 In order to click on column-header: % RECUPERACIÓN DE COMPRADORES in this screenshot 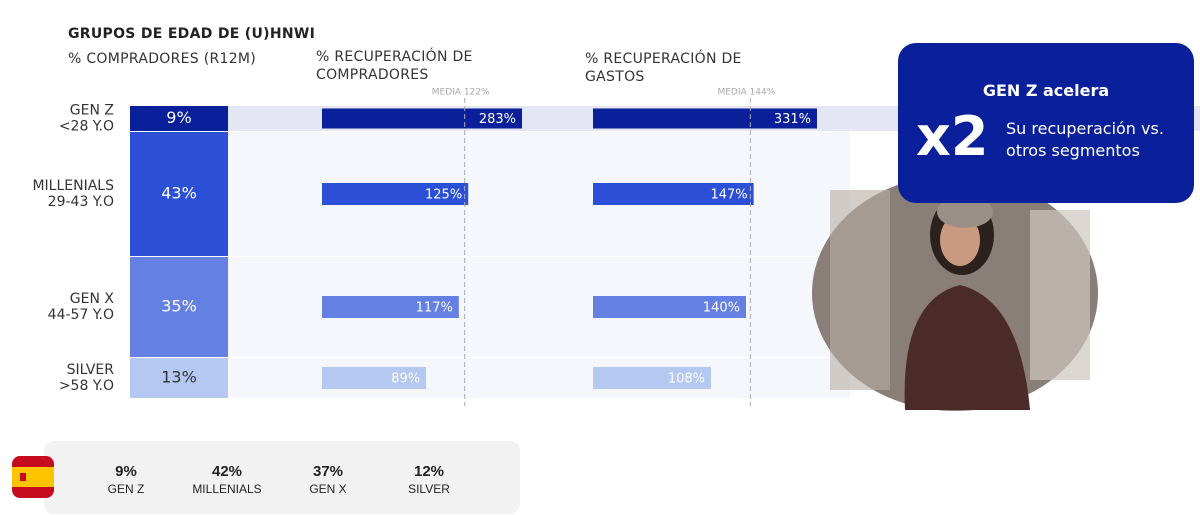, I will do `click(394, 66)`.